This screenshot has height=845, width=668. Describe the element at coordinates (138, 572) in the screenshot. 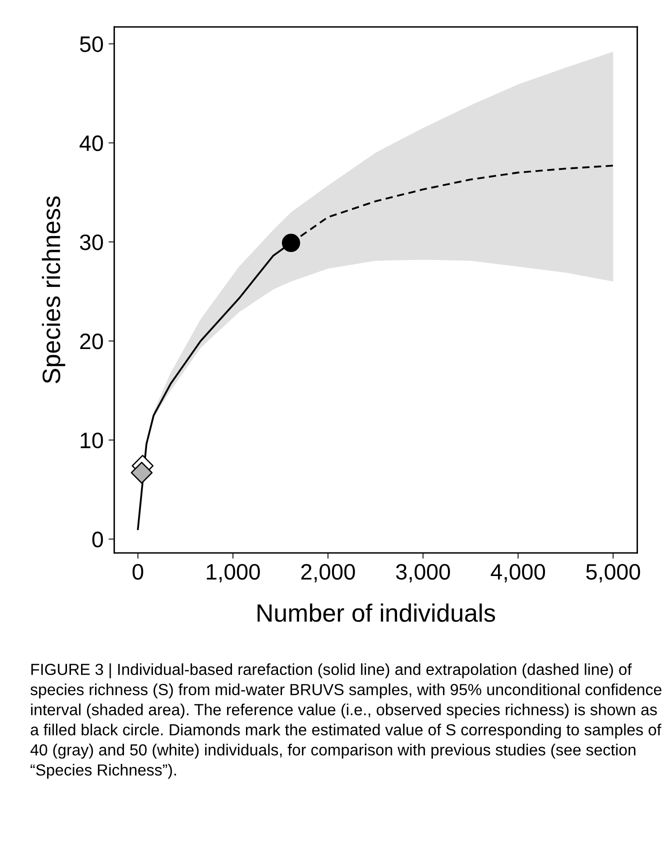

I see `x-tick-label: 0` at that location.